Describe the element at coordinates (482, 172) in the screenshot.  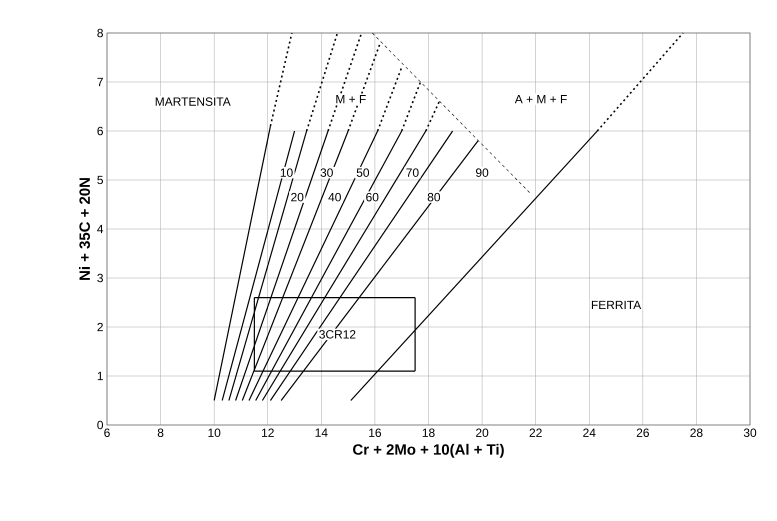
I see `annotation: 90` at that location.